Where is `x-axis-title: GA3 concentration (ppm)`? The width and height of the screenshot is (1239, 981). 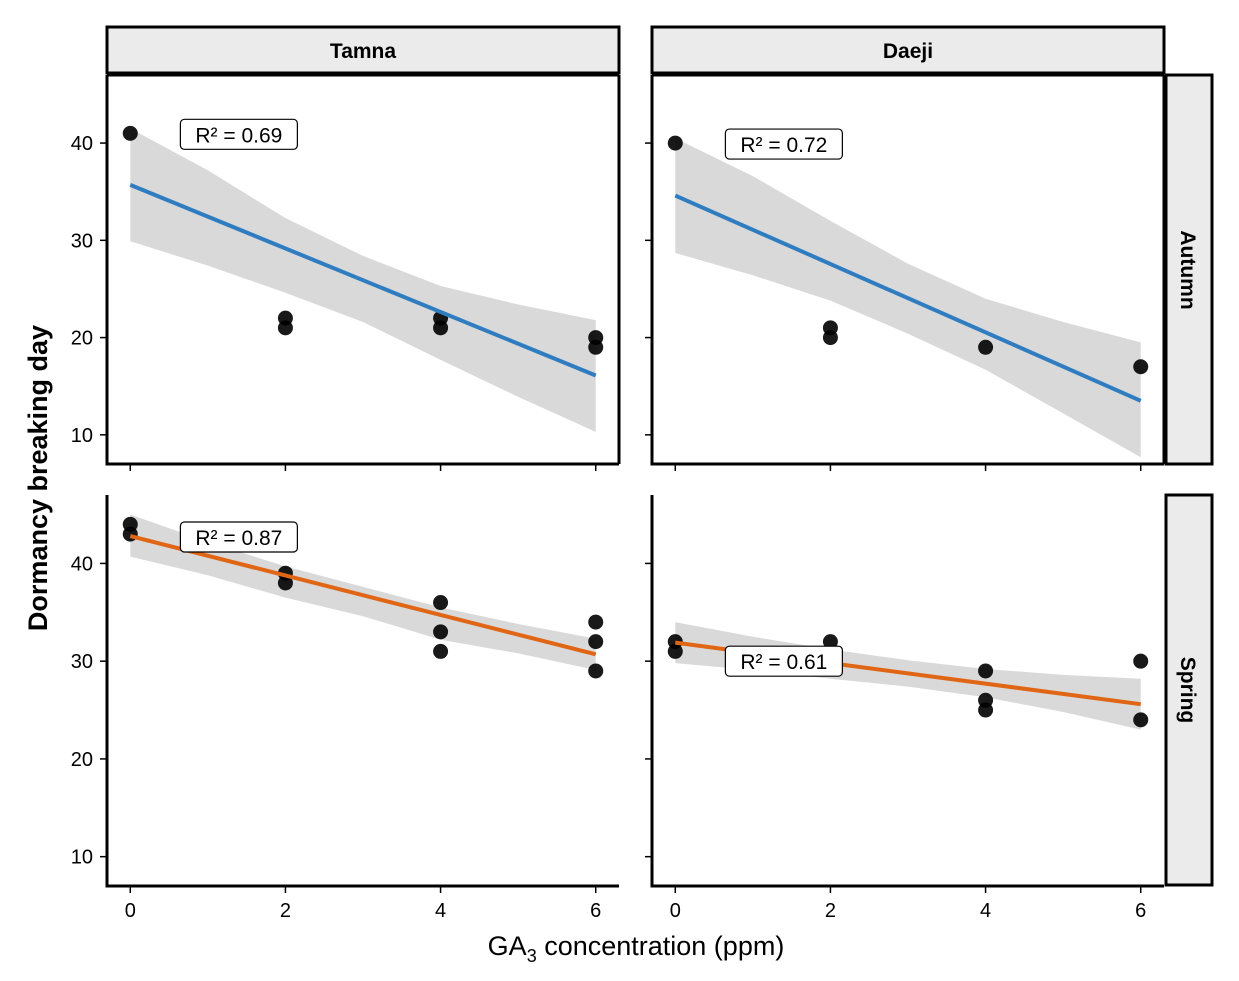 x-axis-title: GA3 concentration (ppm) is located at coordinates (636, 948).